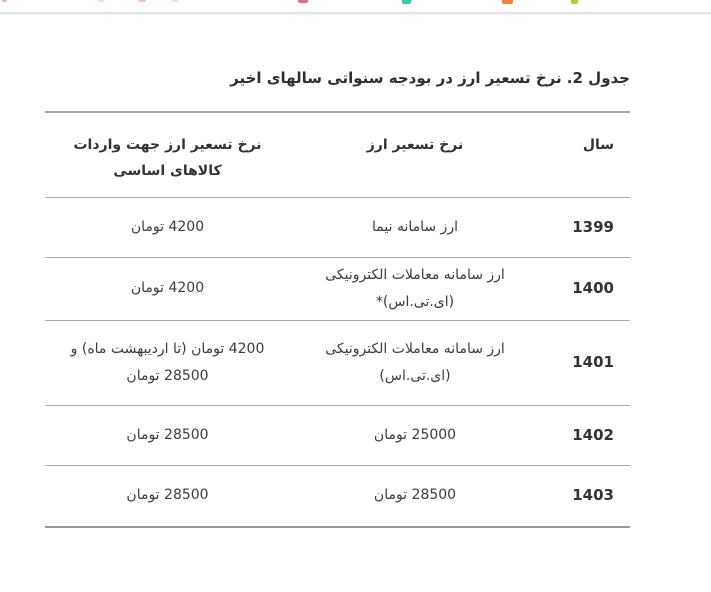 Image resolution: width=711 pixels, height=592 pixels. I want to click on rate-value: ارز سامانه نیما, so click(415, 226).